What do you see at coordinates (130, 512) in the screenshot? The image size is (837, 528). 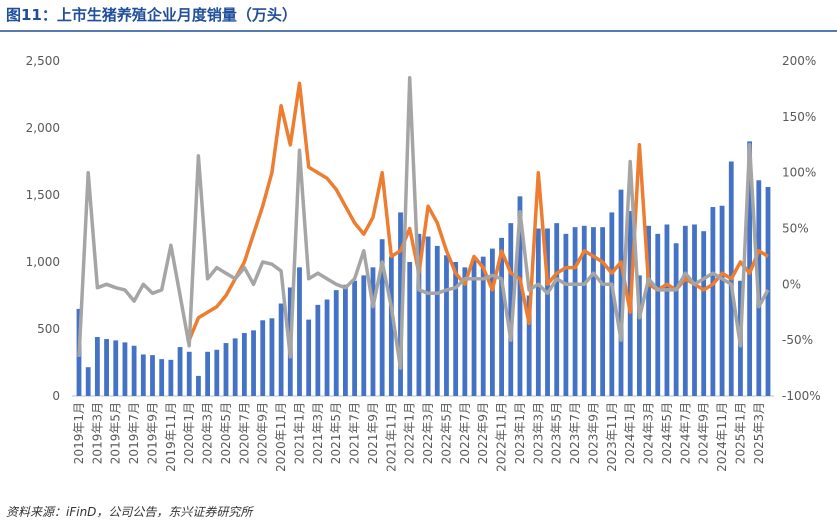 I see `source-note: 资料来源：iFinD，公司公告，东兴证券研究所` at bounding box center [130, 512].